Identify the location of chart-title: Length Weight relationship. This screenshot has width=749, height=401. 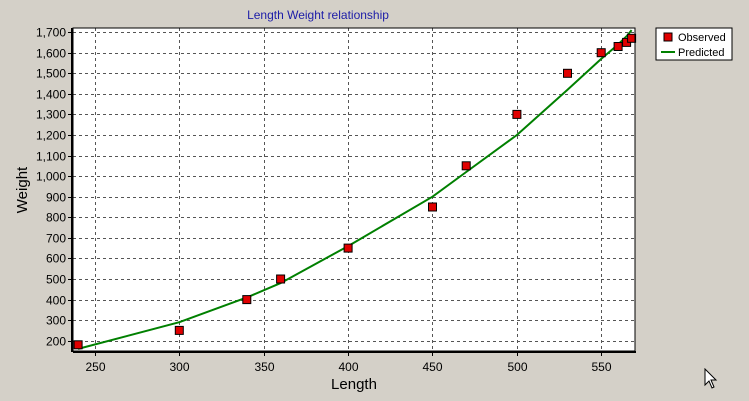
(318, 15).